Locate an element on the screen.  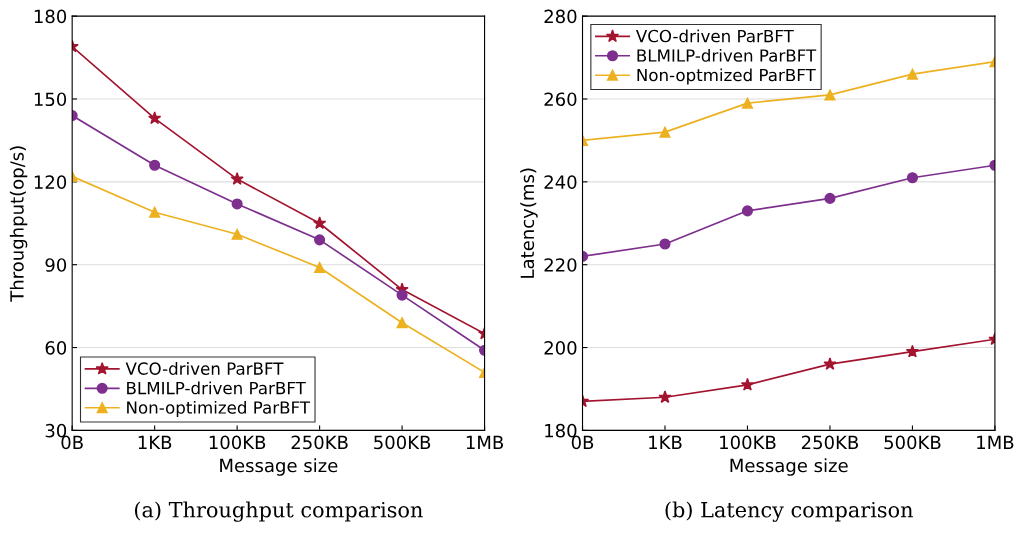
y-tick-label: 240 is located at coordinates (560, 182).